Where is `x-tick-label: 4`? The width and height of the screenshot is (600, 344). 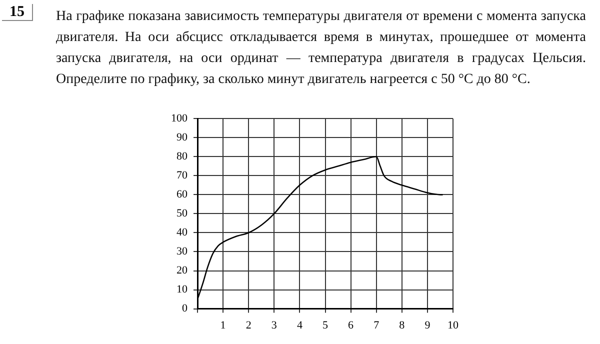
x-tick-label: 4 is located at coordinates (299, 325).